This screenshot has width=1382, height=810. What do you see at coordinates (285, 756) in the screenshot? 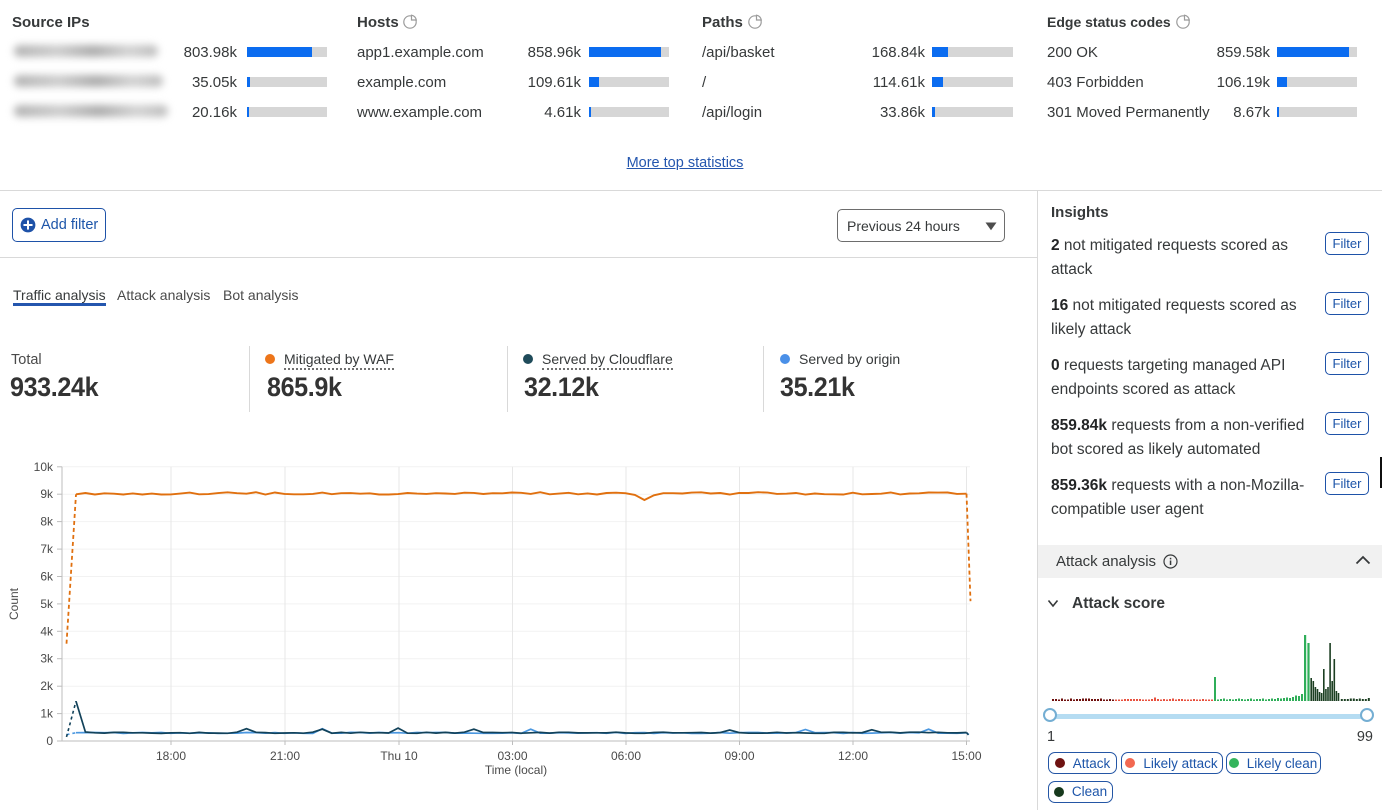
I see `svg-text: 21:00` at bounding box center [285, 756].